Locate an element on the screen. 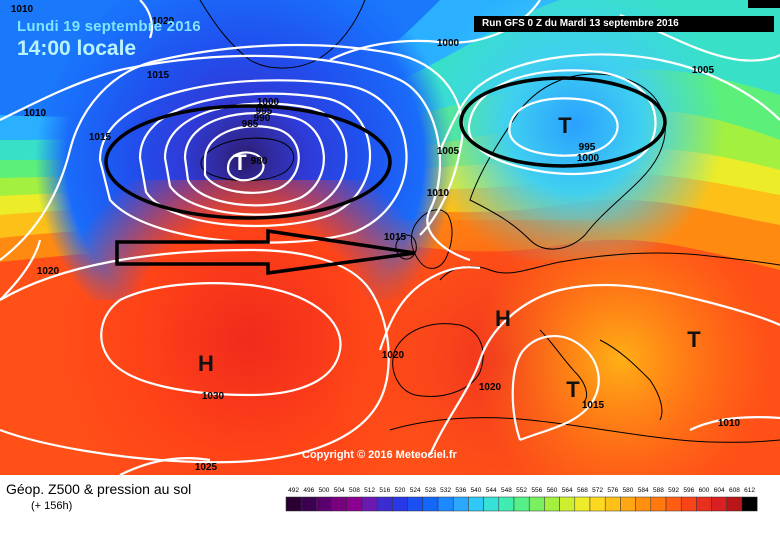 The image size is (780, 541). pressure-label: 1030 is located at coordinates (213, 396).